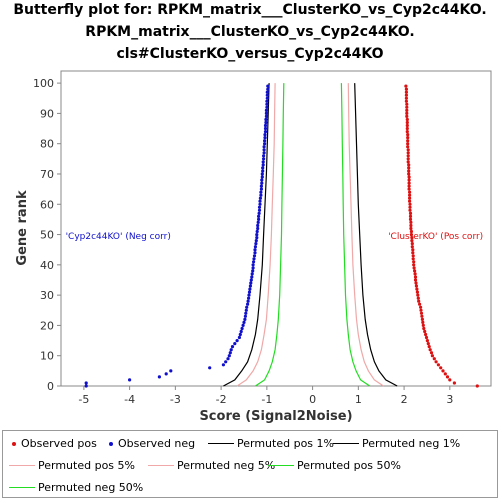 This screenshot has height=500, width=500. Describe the element at coordinates (449, 399) in the screenshot. I see `x-tick-label: 3` at that location.